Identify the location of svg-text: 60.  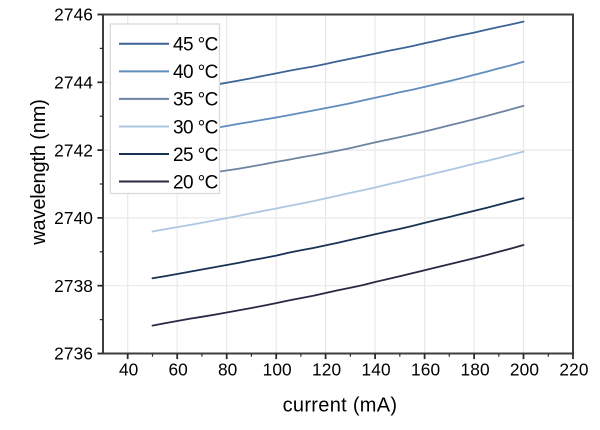
(177, 370).